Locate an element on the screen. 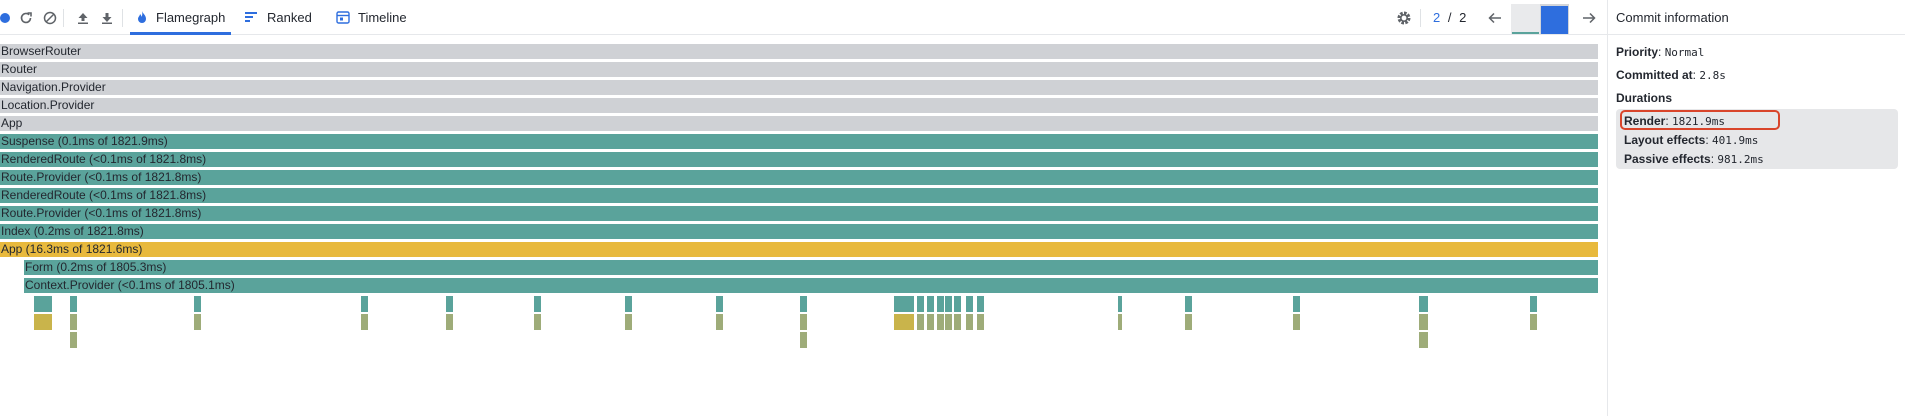 The width and height of the screenshot is (1905, 416). commit-counter: 2 / 2 is located at coordinates (1449, 17).